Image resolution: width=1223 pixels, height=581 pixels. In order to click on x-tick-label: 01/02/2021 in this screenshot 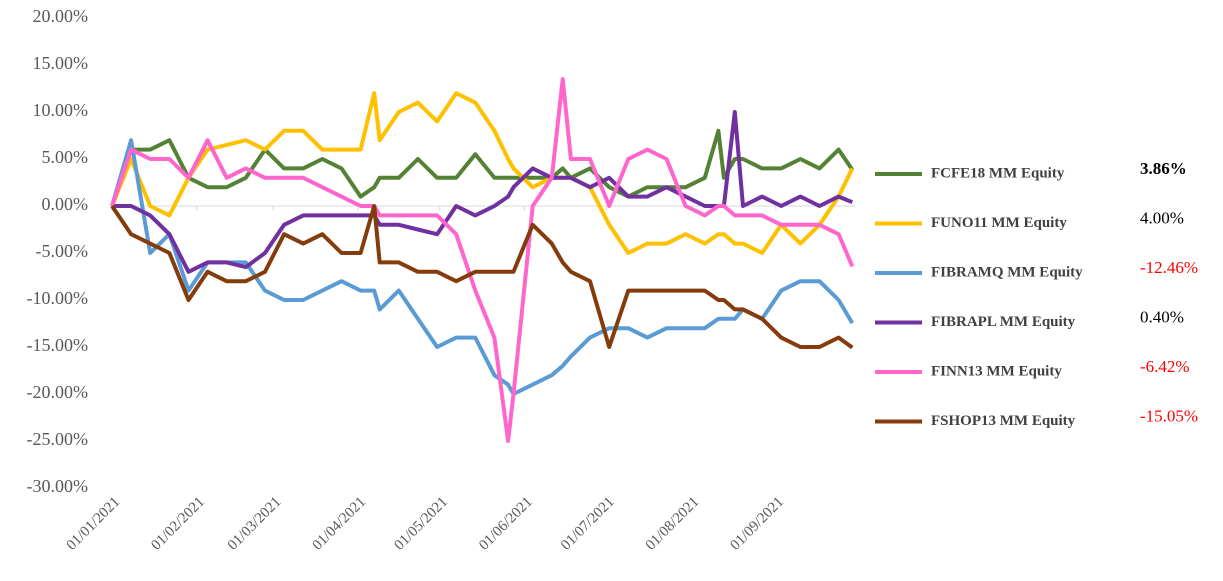, I will do `click(178, 524)`.